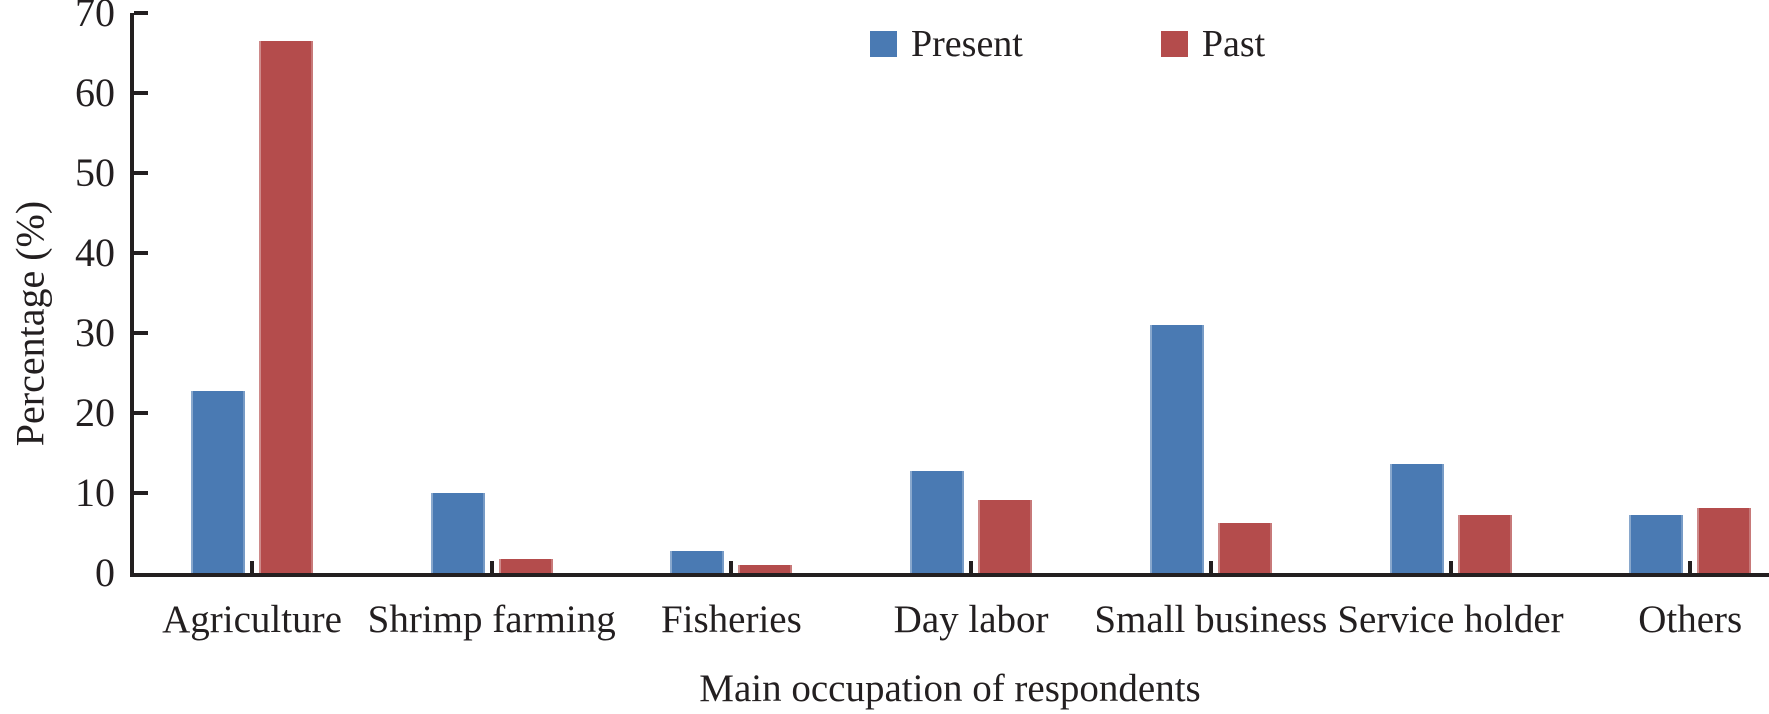  What do you see at coordinates (95, 17) in the screenshot?
I see `y-tick-label: 70` at bounding box center [95, 17].